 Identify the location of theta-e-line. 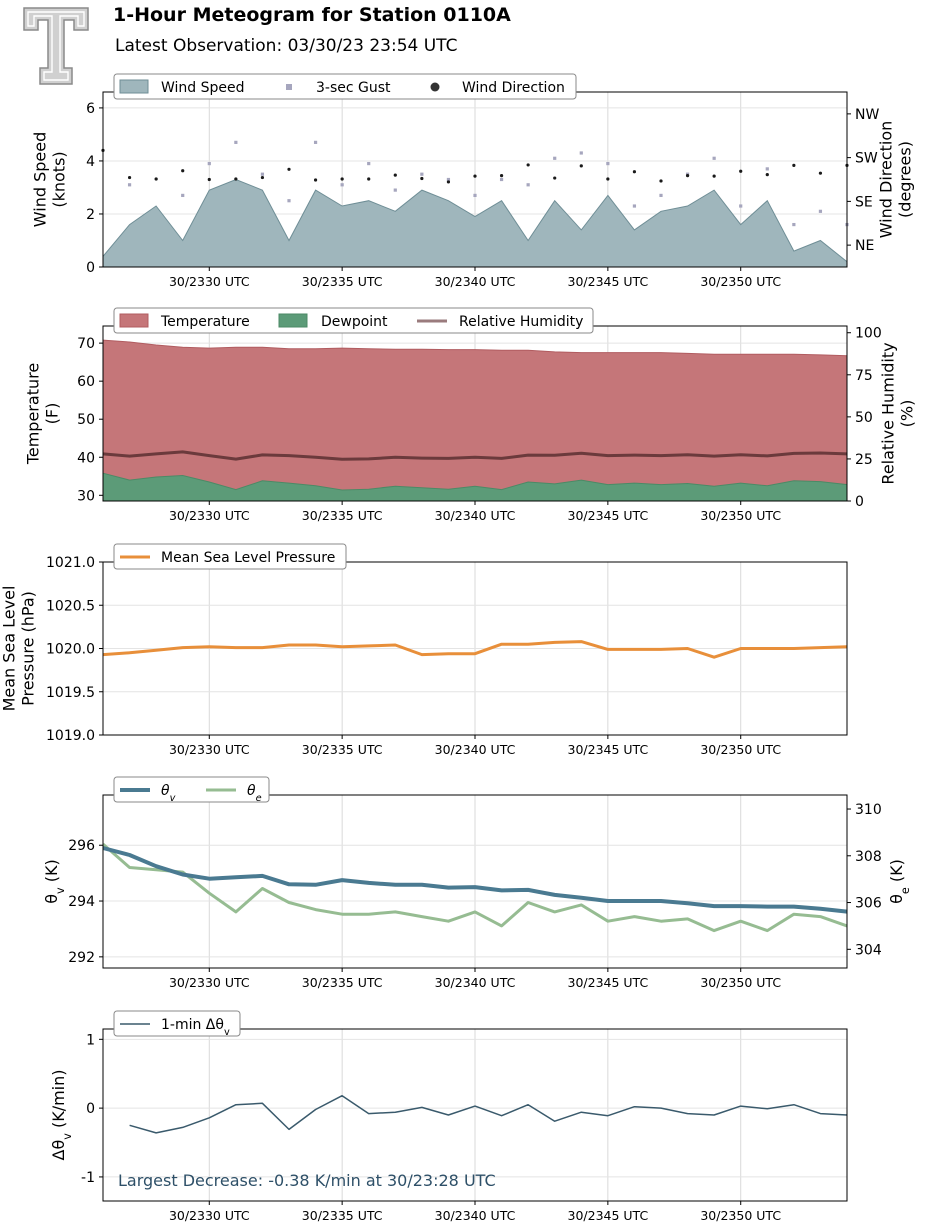
(475, 887).